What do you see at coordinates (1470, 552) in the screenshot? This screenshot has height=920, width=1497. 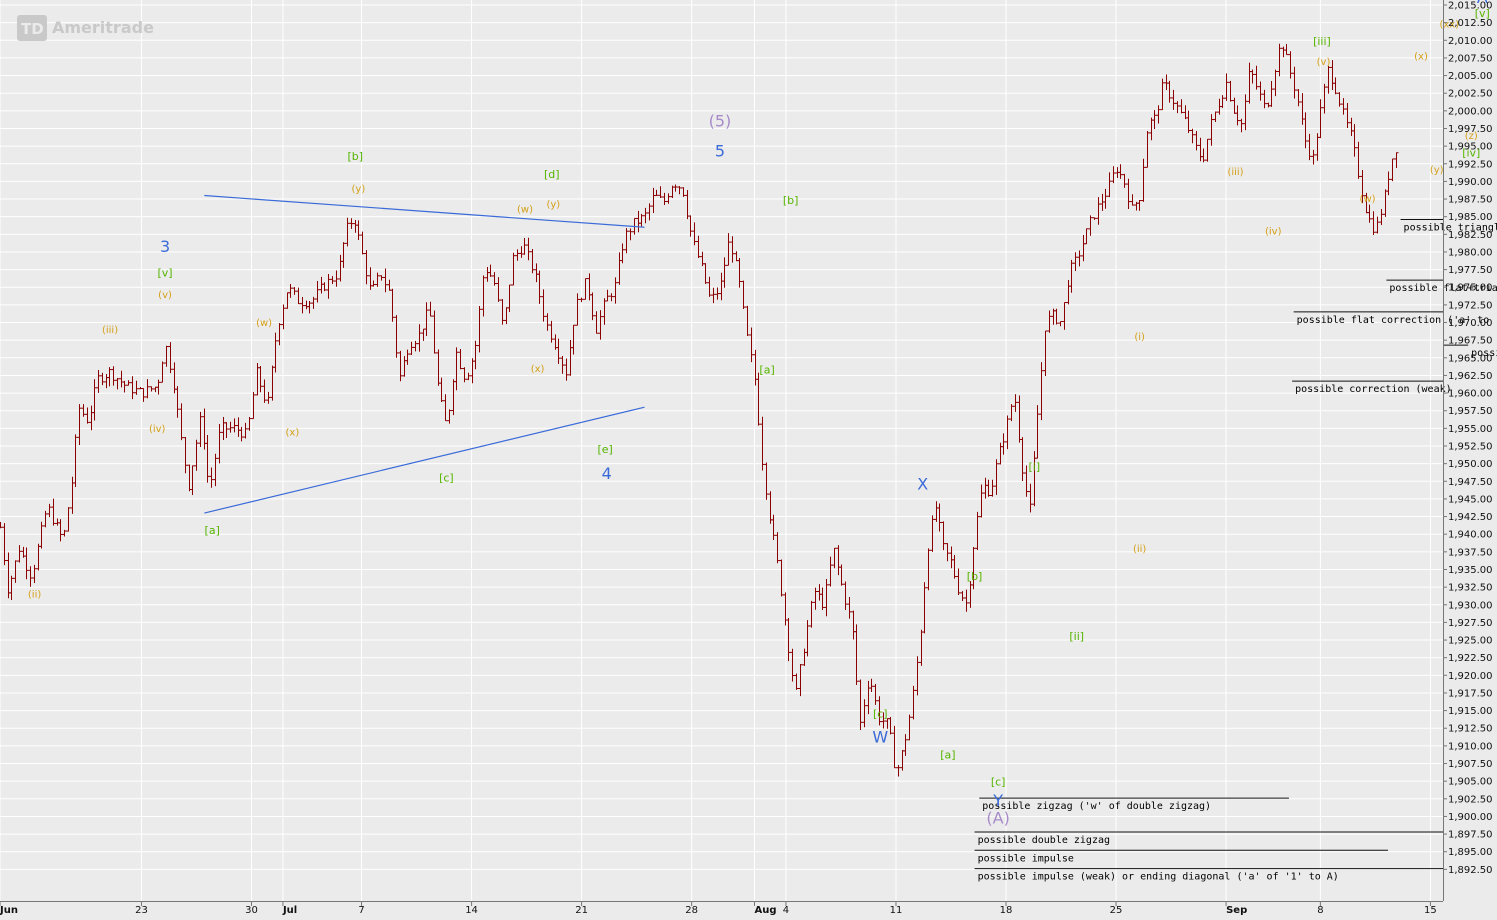 I see `y-tick-label: 1,937.50` at bounding box center [1470, 552].